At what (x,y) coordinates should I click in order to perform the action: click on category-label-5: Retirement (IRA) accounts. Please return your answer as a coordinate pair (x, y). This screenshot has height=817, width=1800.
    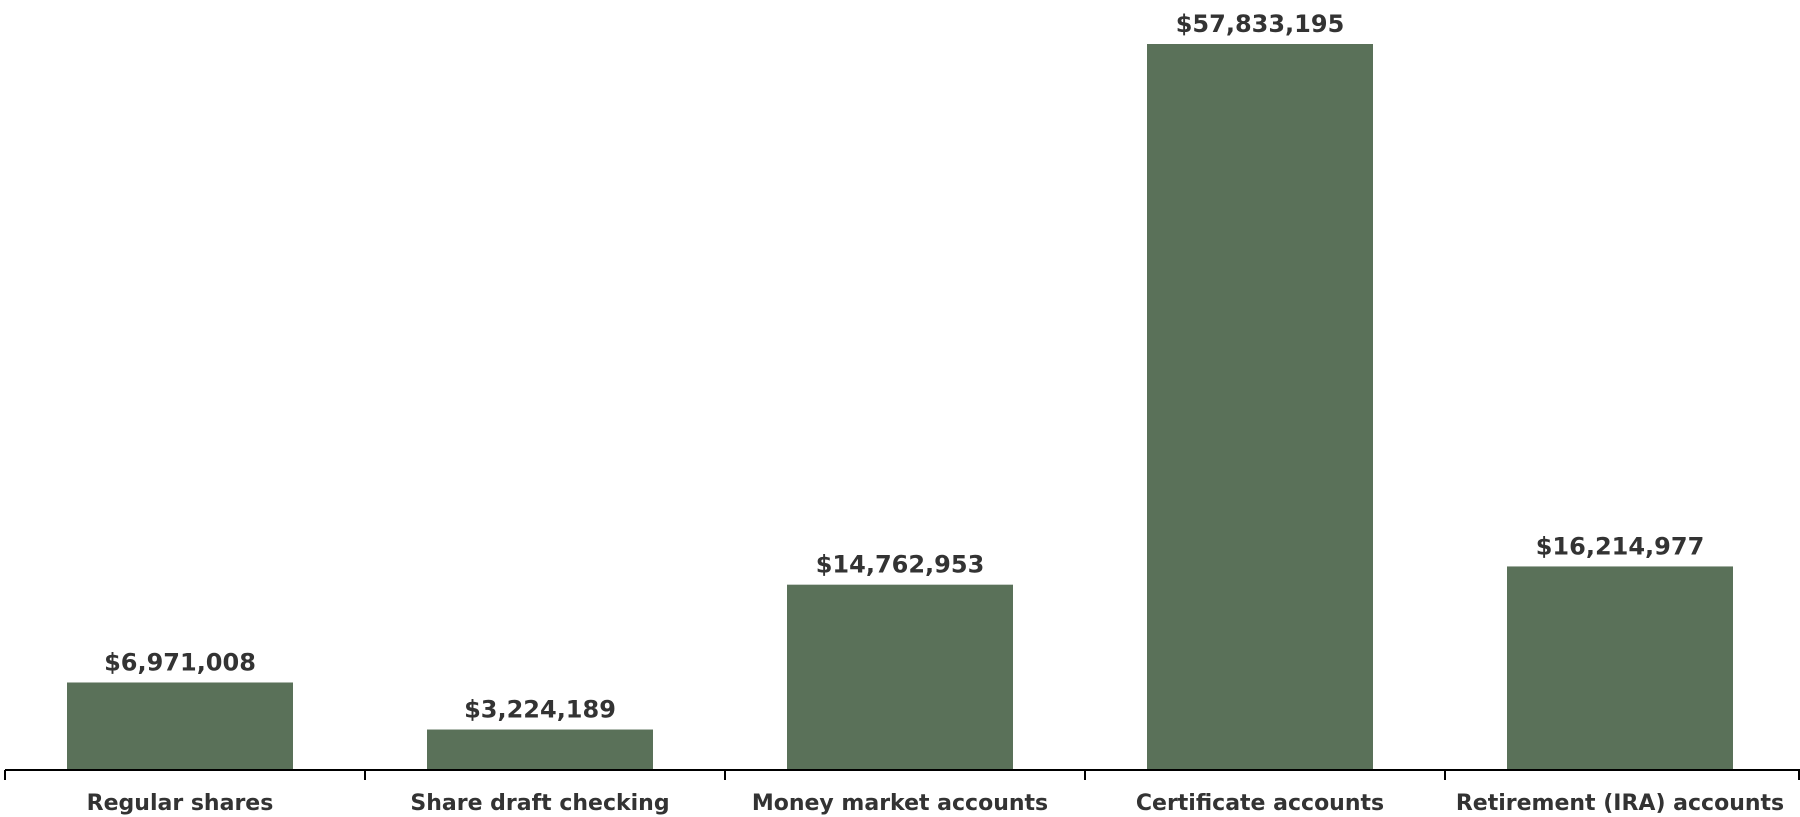
    Looking at the image, I should click on (1620, 803).